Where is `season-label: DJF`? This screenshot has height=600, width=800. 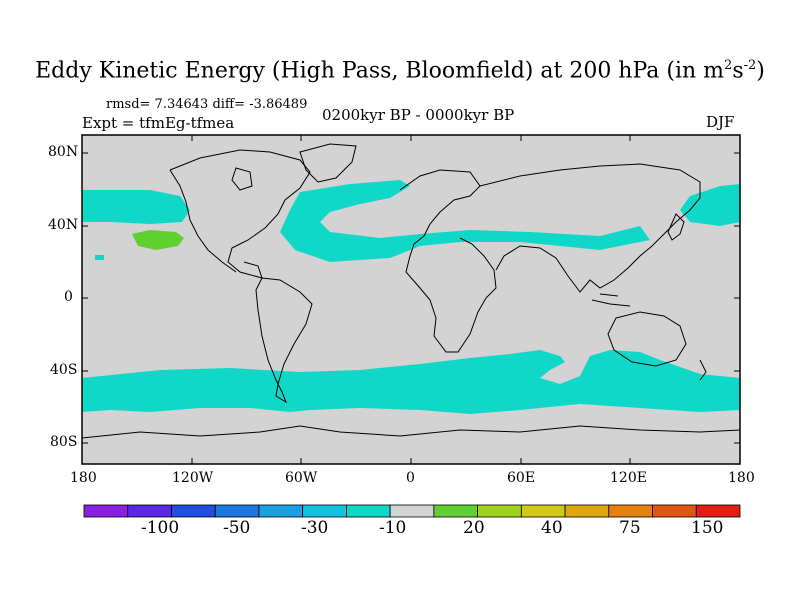 season-label: DJF is located at coordinates (720, 122).